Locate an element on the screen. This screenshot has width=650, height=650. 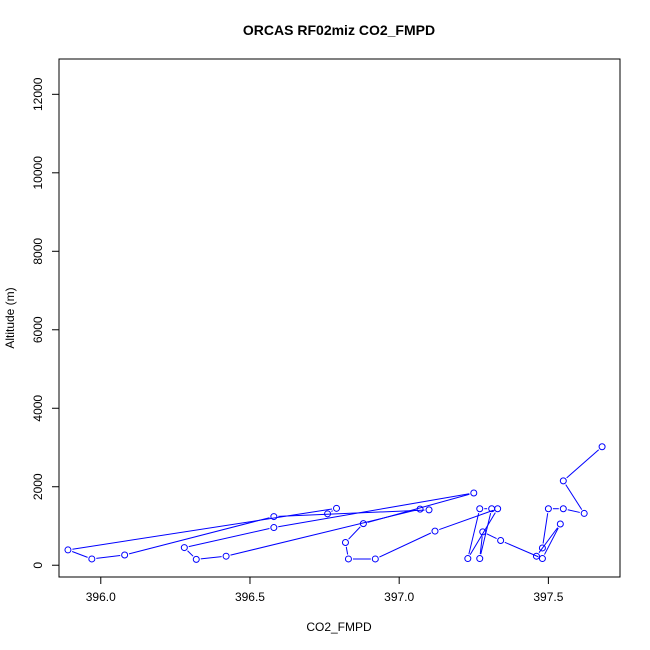
y-tick-label: 2000 is located at coordinates (38, 486).